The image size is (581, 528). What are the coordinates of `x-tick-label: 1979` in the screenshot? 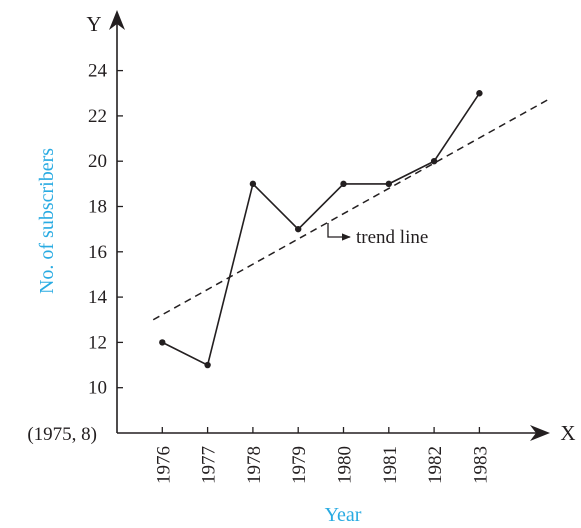 It's located at (299, 465).